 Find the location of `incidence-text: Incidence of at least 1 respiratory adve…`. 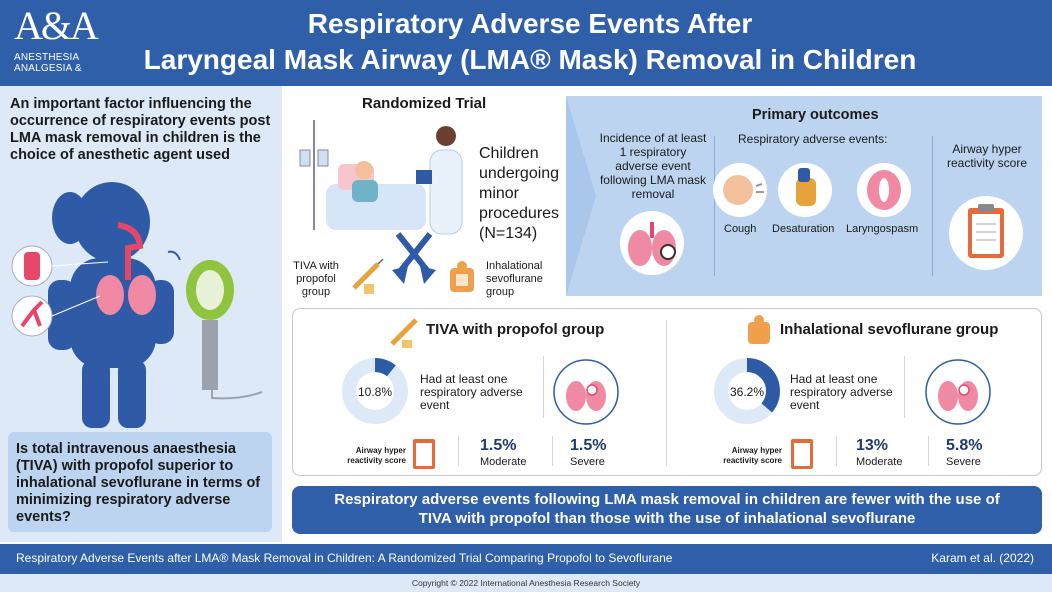

incidence-text: Incidence of at least 1 respiratory adve… is located at coordinates (653, 166).